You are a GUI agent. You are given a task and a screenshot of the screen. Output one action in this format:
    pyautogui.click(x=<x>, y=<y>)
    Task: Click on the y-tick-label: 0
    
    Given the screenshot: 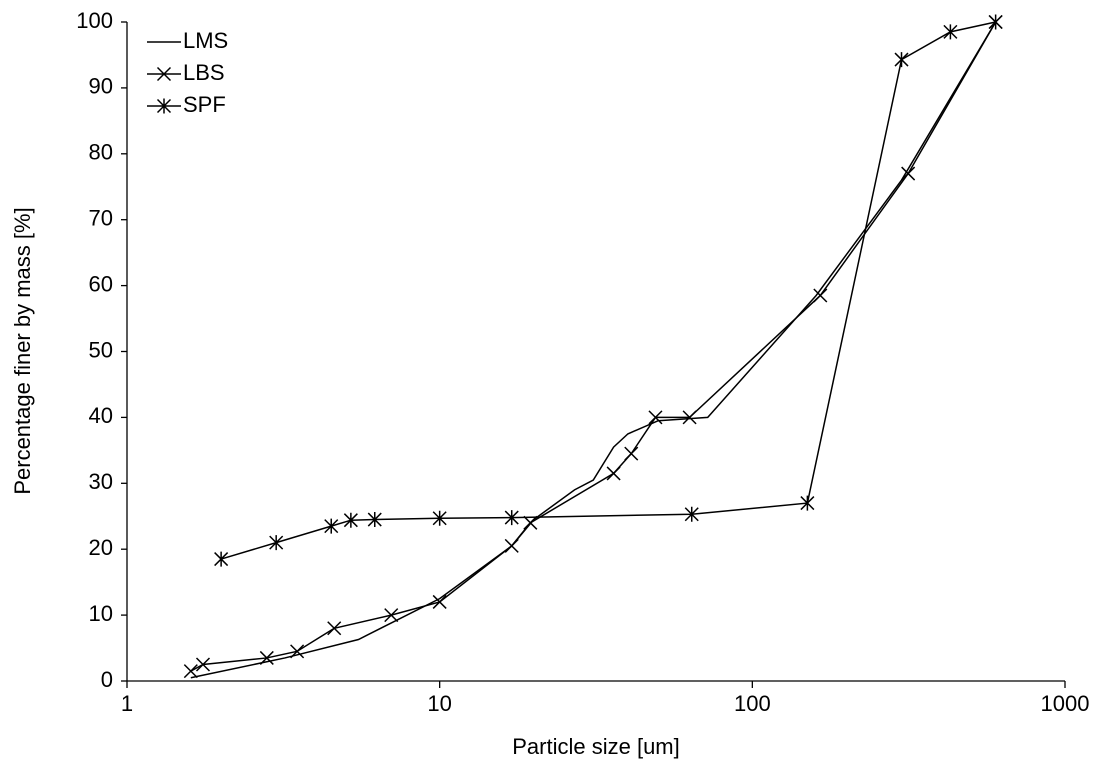 What is the action you would take?
    pyautogui.click(x=107, y=679)
    